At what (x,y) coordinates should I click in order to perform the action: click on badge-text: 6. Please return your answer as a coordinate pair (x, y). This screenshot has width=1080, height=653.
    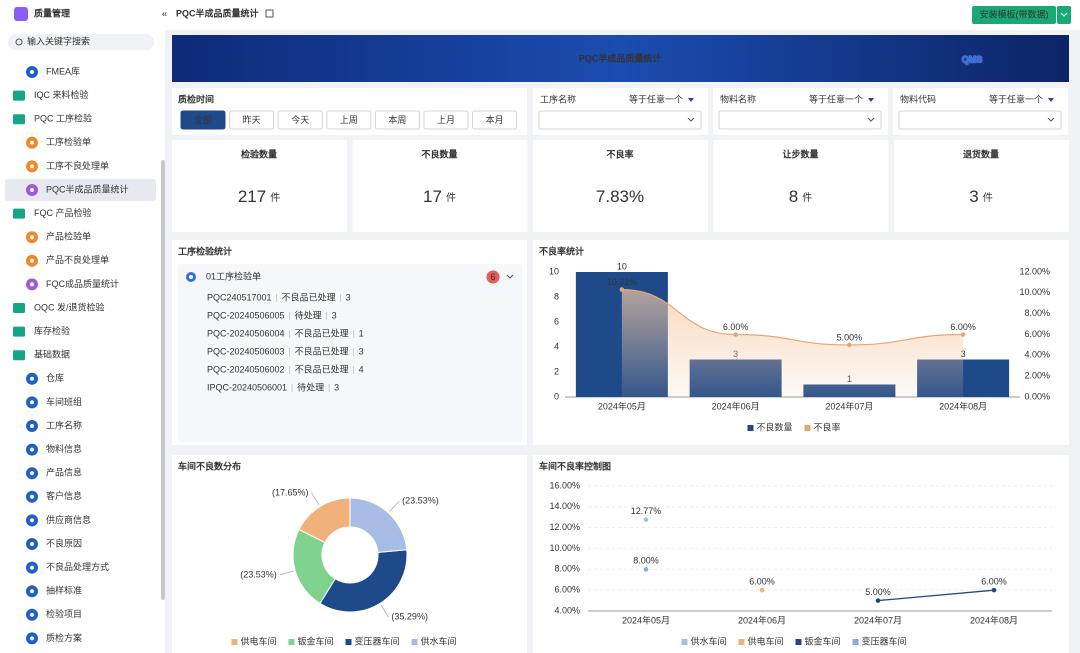
    Looking at the image, I should click on (492, 277).